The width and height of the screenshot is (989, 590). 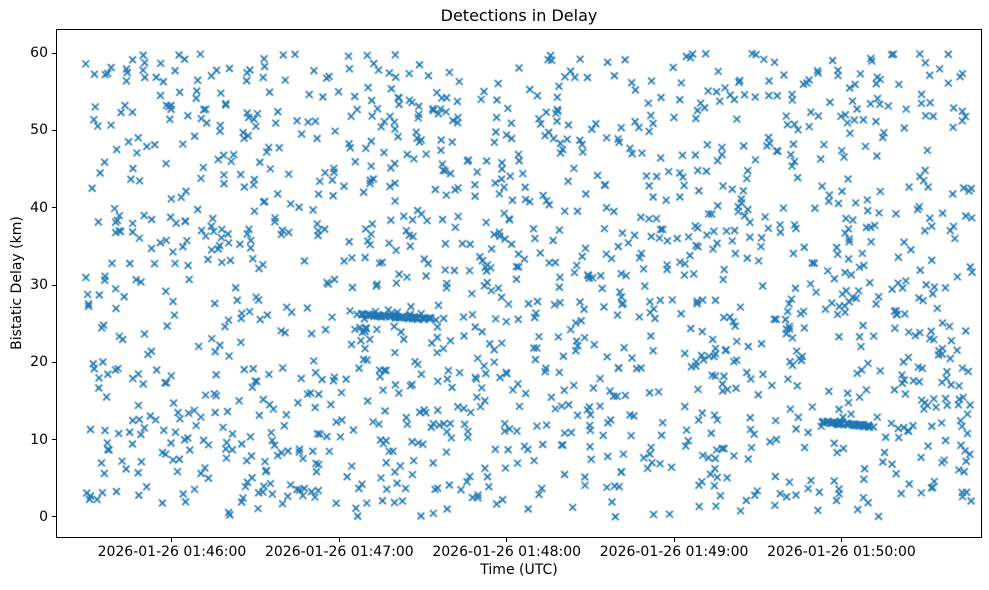 I want to click on y-tick-label: 0, so click(x=43, y=516).